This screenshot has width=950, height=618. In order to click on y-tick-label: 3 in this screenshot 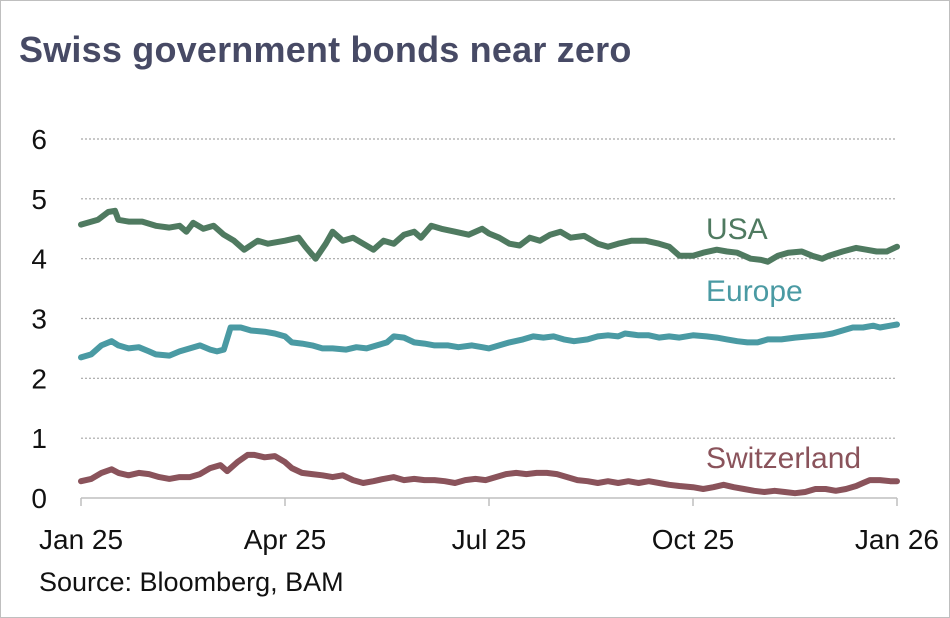, I will do `click(39, 319)`.